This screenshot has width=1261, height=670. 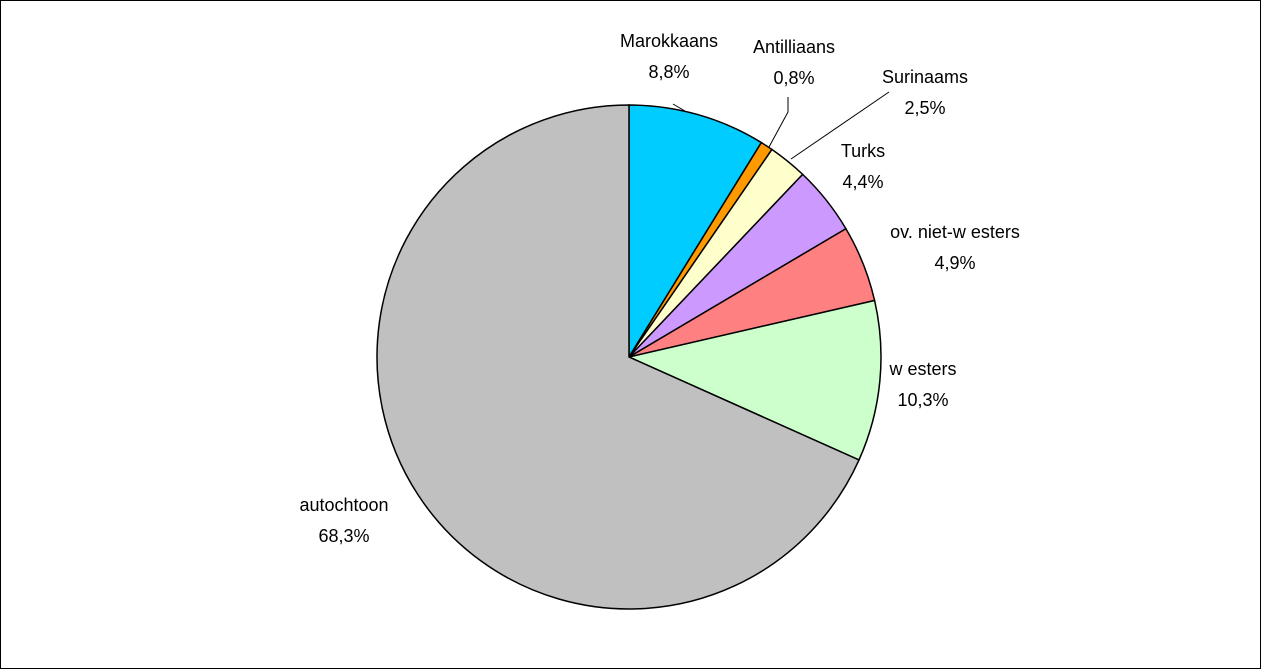 I want to click on slice-name-label-antilliaans: Antilliaans, so click(x=794, y=47).